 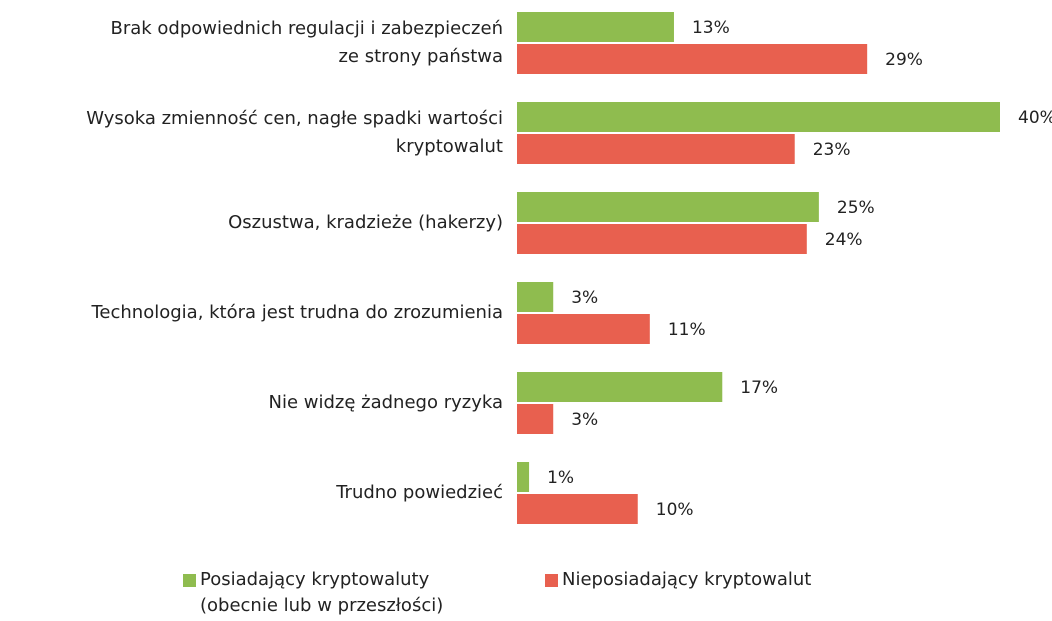 What do you see at coordinates (711, 28) in the screenshot?
I see `value-label: 13%` at bounding box center [711, 28].